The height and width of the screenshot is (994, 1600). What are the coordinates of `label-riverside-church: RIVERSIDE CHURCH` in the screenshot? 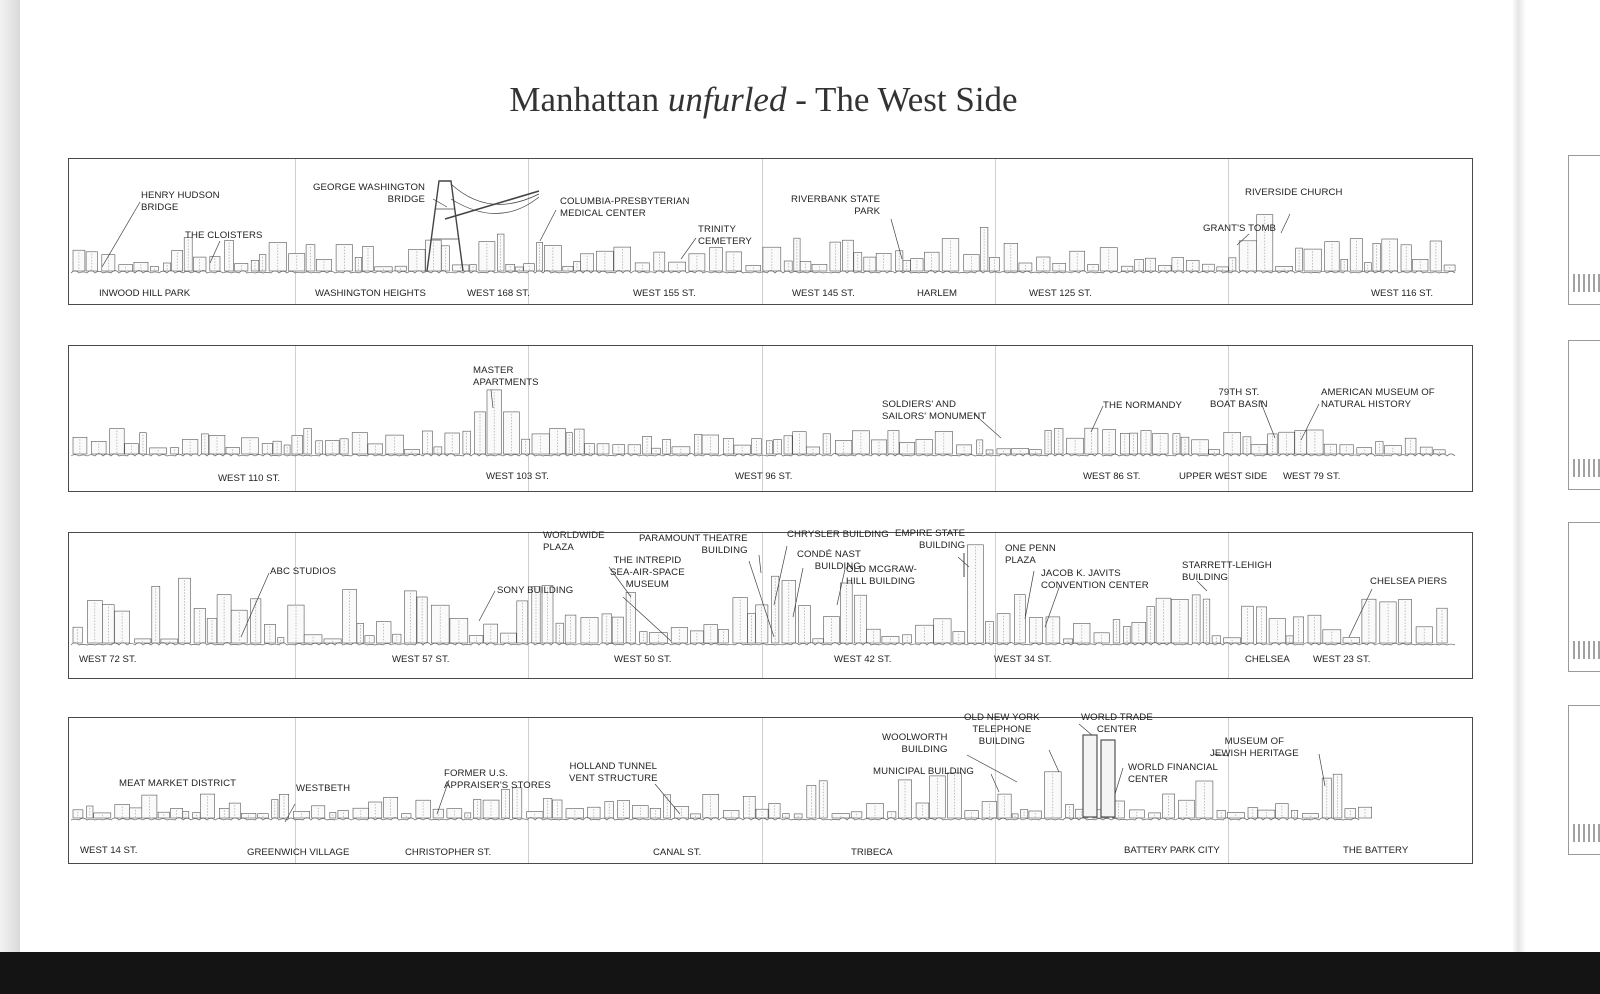 It's located at (1294, 192).